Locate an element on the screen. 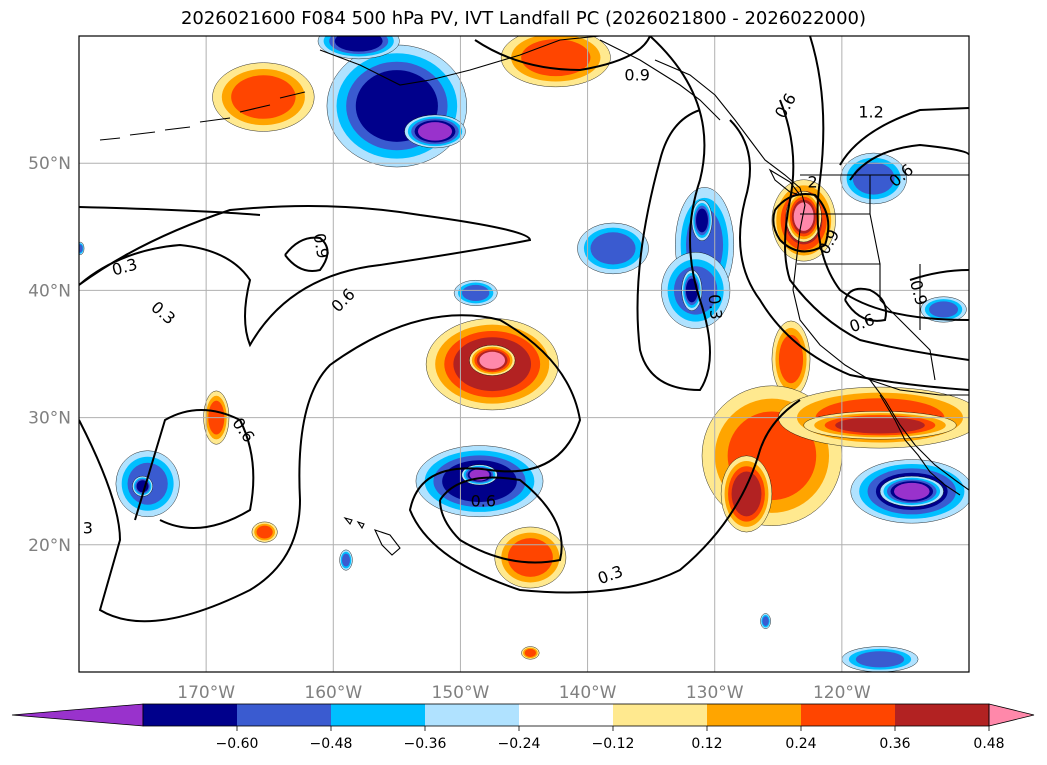 This screenshot has width=1047, height=765. coastline-baja is located at coordinates (920, 445).